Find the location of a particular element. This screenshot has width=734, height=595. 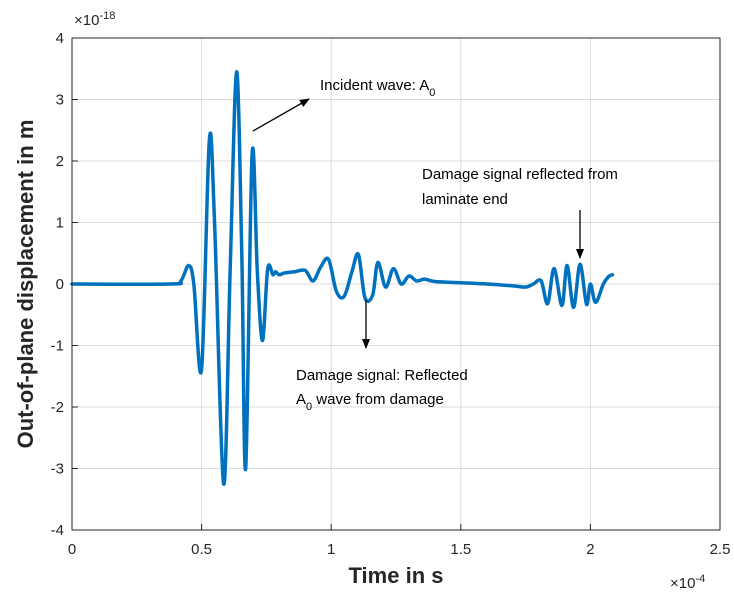

y-multiplier: ×10⁻¹⁸ is located at coordinates (94, 19).